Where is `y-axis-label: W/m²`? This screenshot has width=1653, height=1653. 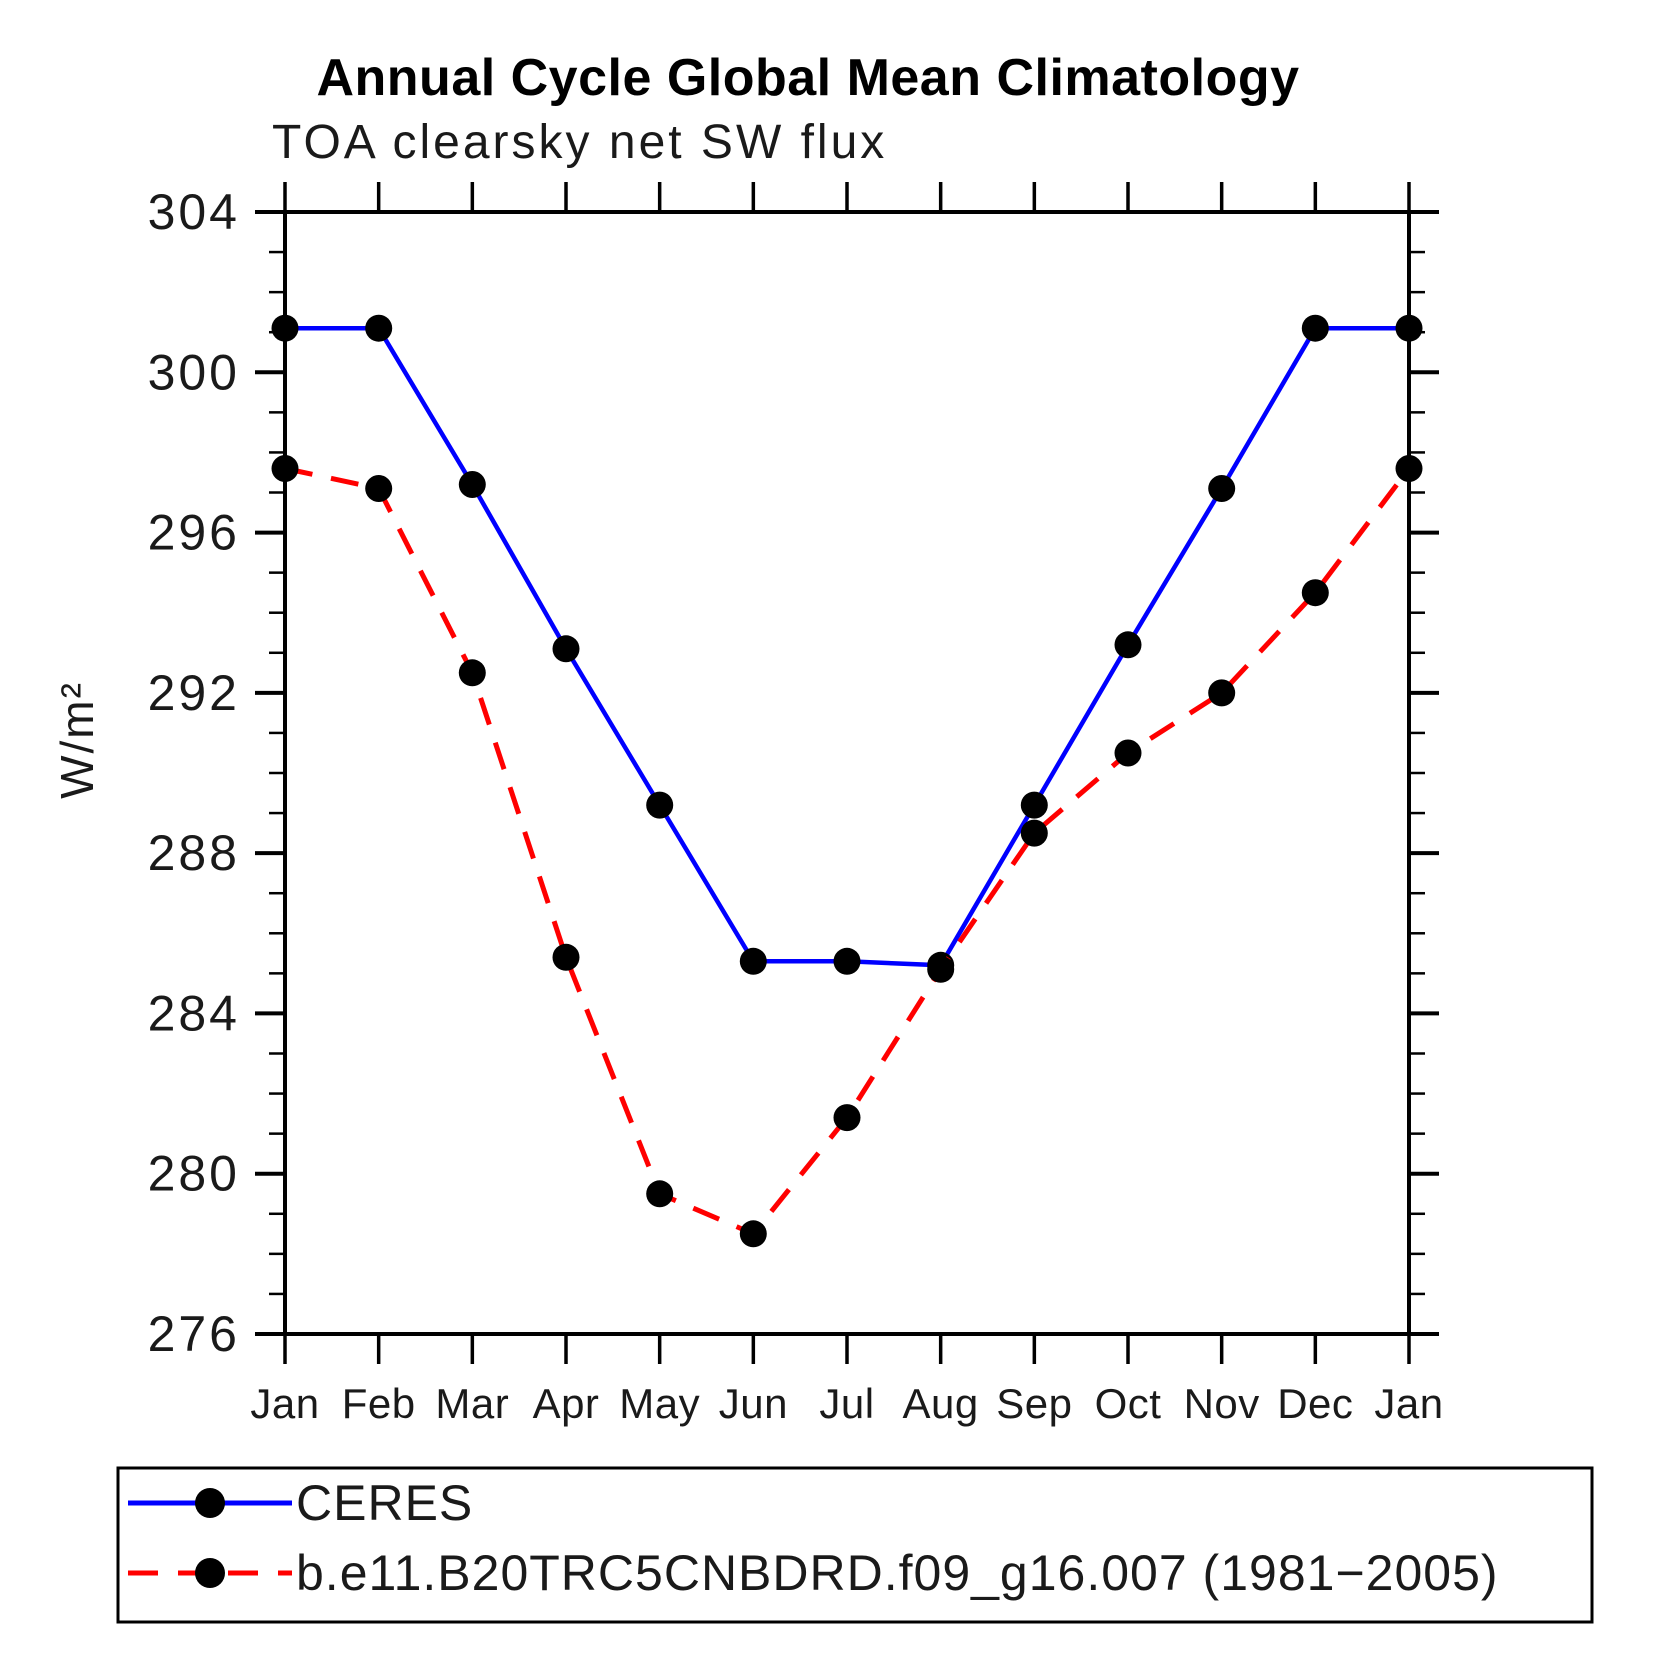
y-axis-label: W/m² is located at coordinates (77, 740).